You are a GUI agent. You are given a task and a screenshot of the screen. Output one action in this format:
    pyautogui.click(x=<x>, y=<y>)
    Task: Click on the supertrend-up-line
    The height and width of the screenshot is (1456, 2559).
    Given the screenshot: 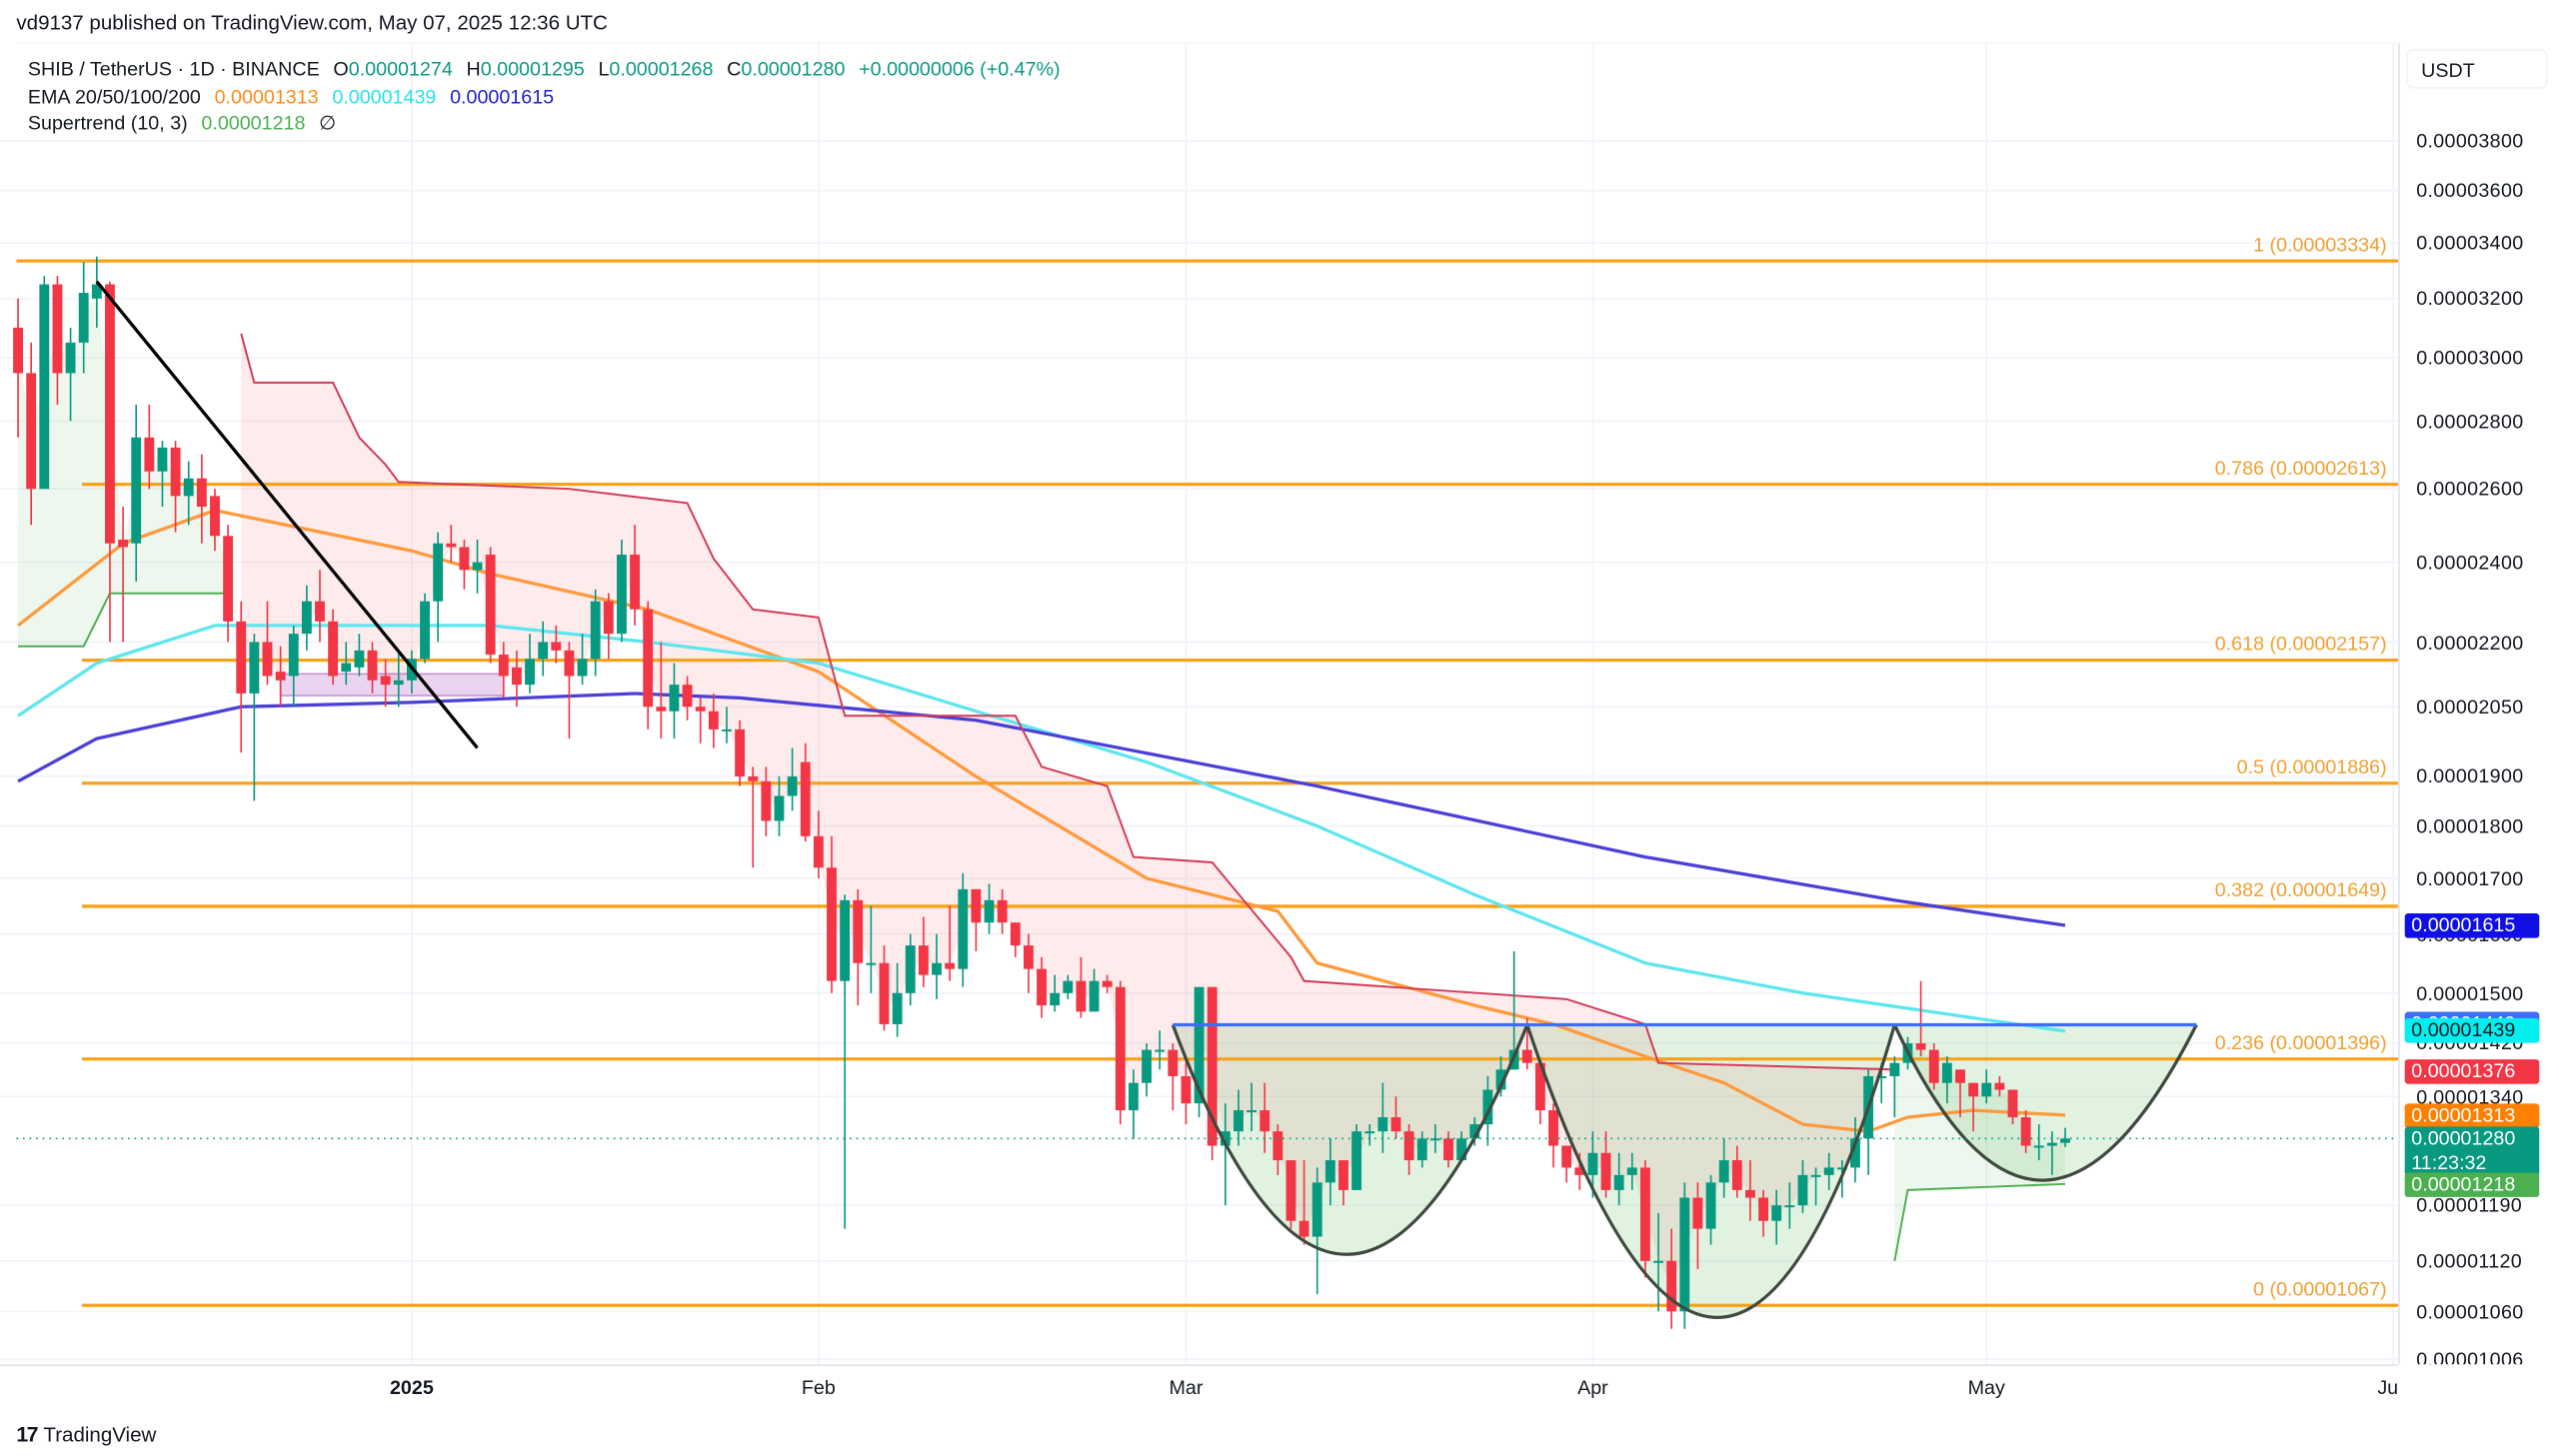 What is the action you would take?
    pyautogui.click(x=123, y=620)
    